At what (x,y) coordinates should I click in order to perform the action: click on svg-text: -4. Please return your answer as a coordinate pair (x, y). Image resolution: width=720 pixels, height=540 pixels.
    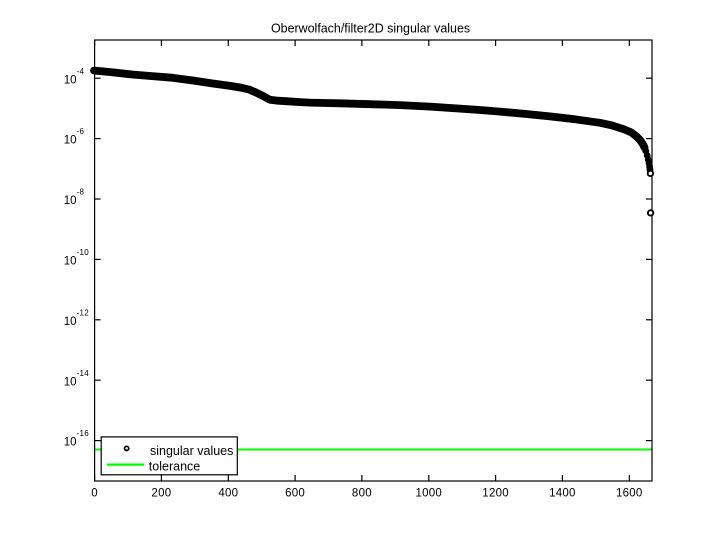
    Looking at the image, I should click on (81, 71).